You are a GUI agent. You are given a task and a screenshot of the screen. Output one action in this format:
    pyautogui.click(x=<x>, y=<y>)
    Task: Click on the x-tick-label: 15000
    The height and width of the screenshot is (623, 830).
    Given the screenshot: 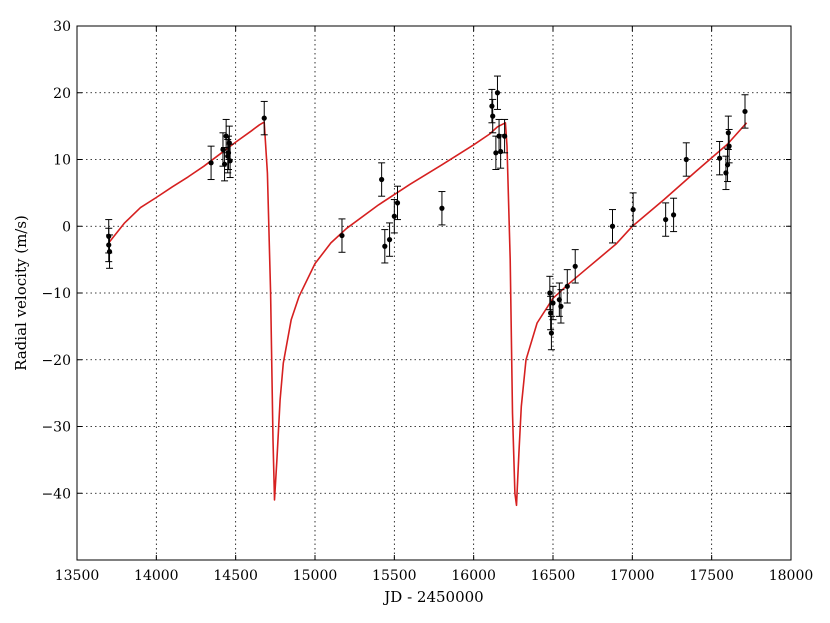 What is the action you would take?
    pyautogui.click(x=315, y=576)
    